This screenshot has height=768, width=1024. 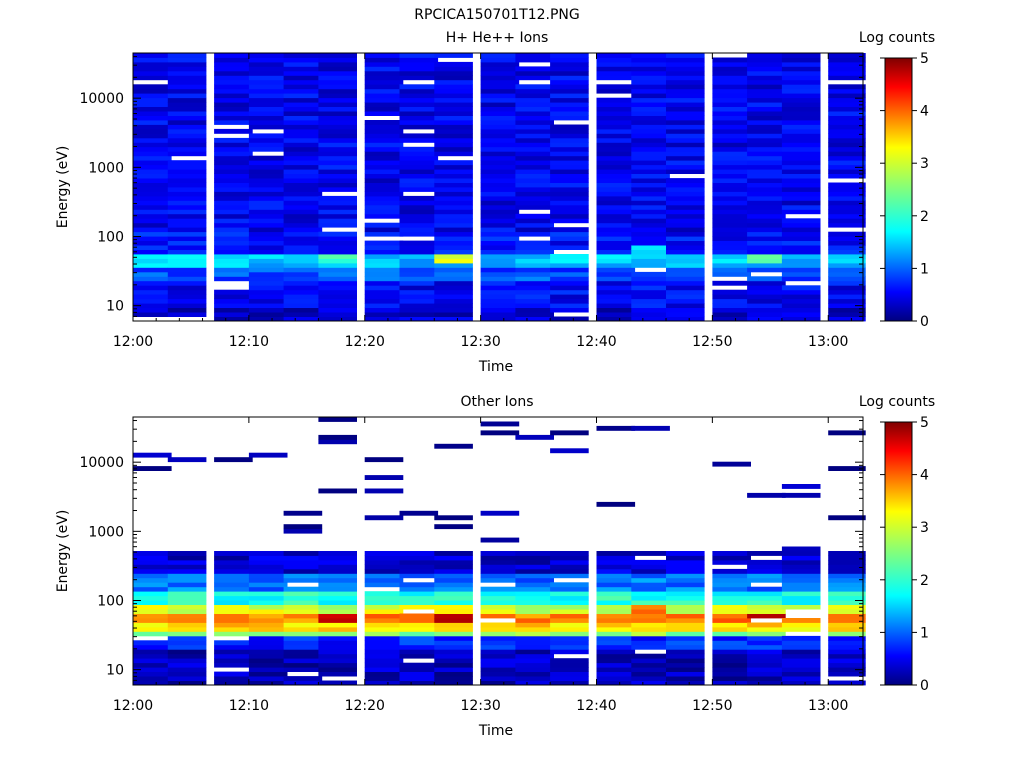 I want to click on colorbar-tick-label: 2, so click(x=924, y=581).